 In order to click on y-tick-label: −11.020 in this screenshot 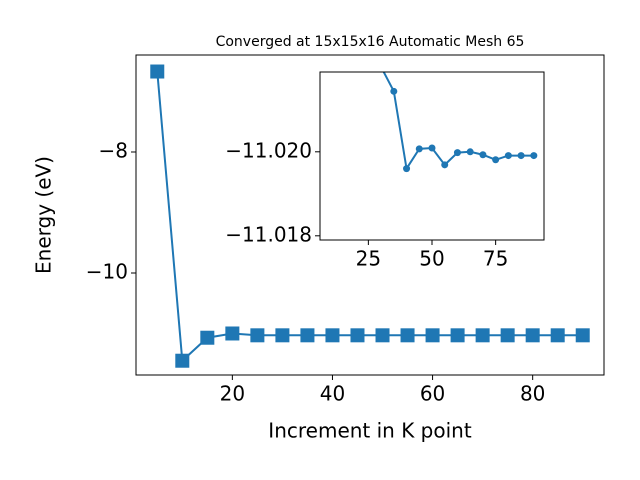, I will do `click(268, 150)`.